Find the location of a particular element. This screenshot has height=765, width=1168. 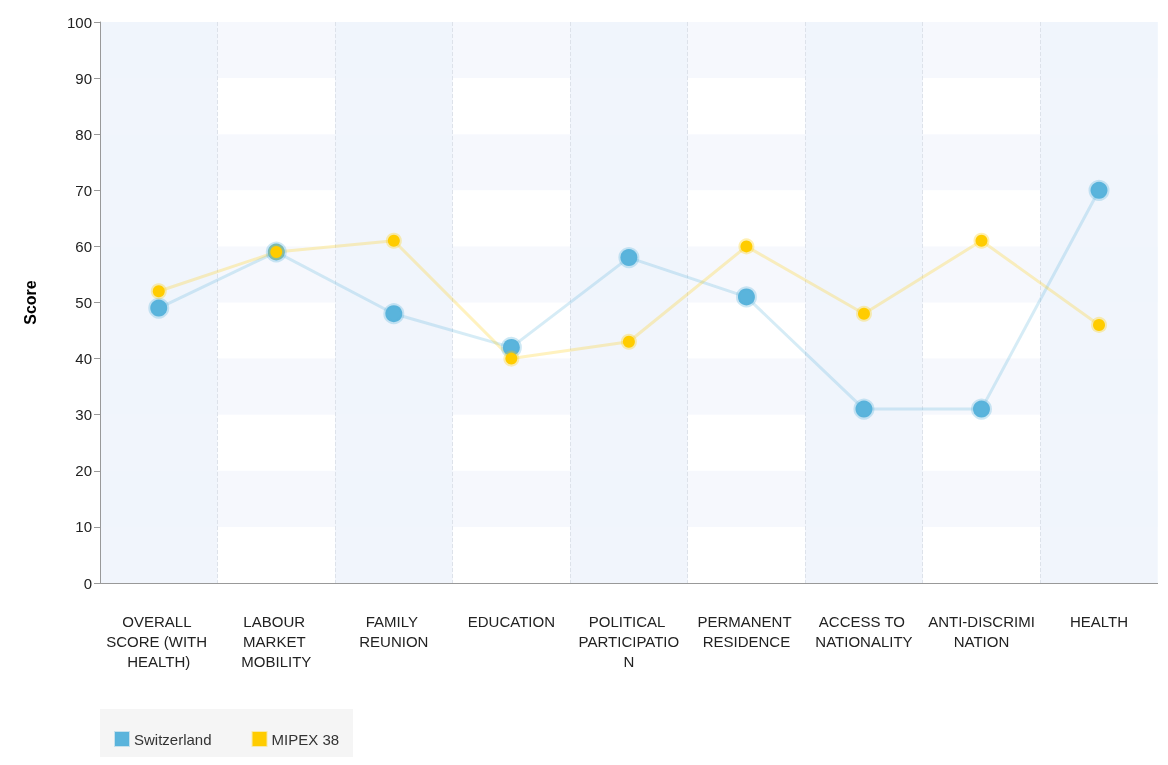

x-tick-label: PERMANENT RESIDENCE is located at coordinates (746, 631).